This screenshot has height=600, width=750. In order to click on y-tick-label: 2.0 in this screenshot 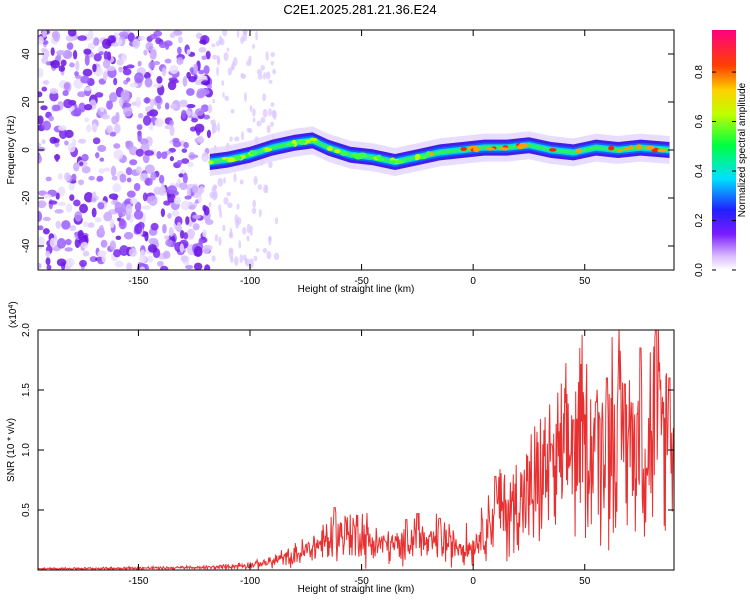, I will do `click(26, 330)`.